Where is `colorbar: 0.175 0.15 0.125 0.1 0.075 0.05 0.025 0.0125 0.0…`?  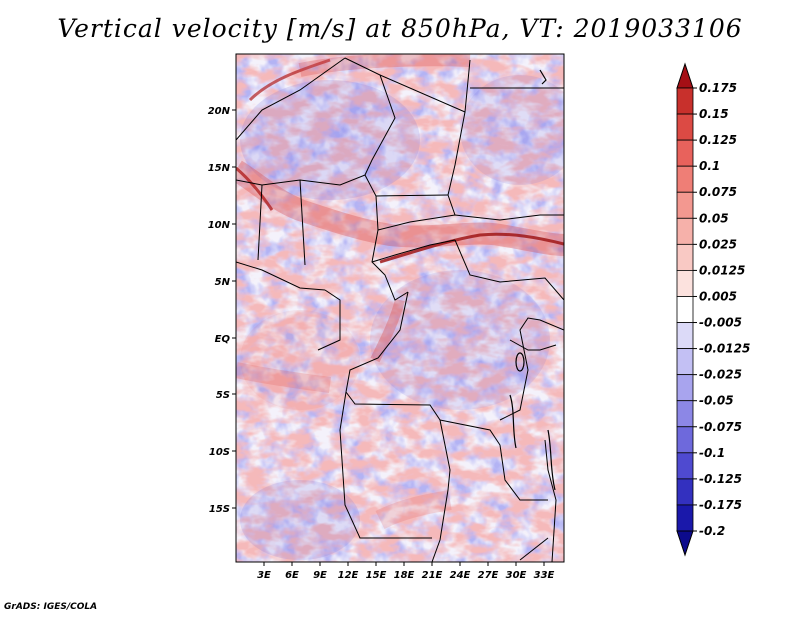 colorbar: 0.175 0.15 0.125 0.1 0.075 0.05 0.025 0.0125 0.0… is located at coordinates (713, 309).